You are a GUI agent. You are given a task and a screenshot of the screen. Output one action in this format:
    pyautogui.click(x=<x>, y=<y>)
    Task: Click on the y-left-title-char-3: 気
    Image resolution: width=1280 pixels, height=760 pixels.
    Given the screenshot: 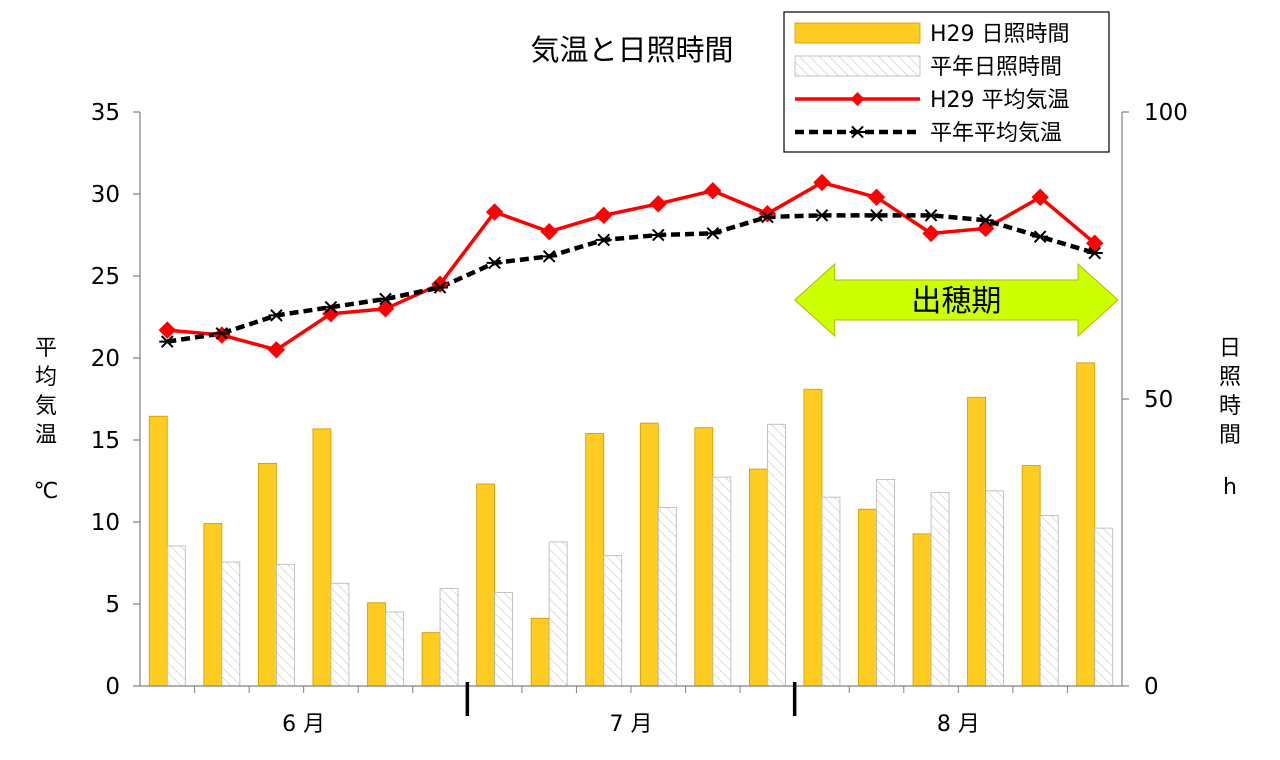 What is the action you would take?
    pyautogui.click(x=46, y=406)
    